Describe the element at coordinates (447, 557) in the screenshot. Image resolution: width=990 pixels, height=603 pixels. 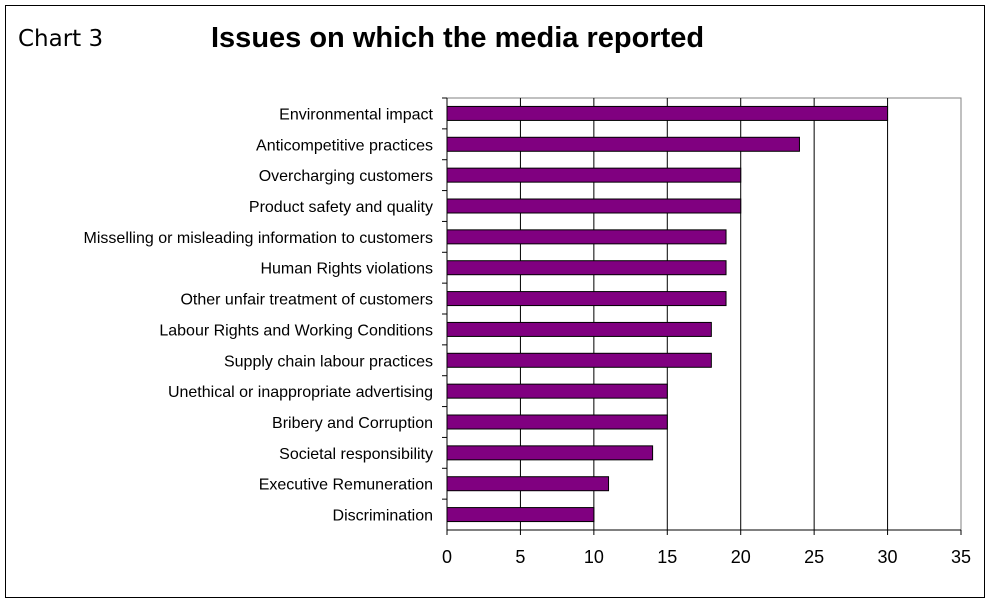
I see `x-tick-label: 0` at that location.